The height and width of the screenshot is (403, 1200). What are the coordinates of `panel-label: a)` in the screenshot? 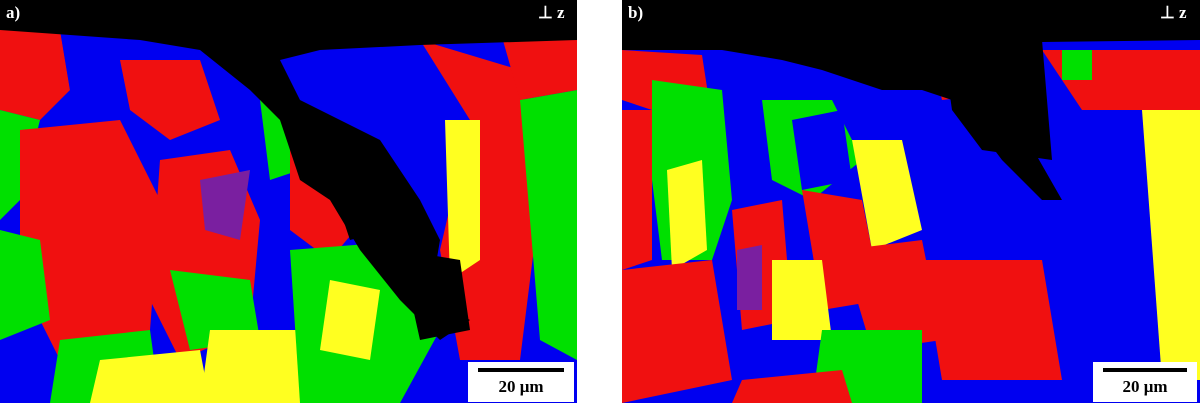 It's located at (13, 12).